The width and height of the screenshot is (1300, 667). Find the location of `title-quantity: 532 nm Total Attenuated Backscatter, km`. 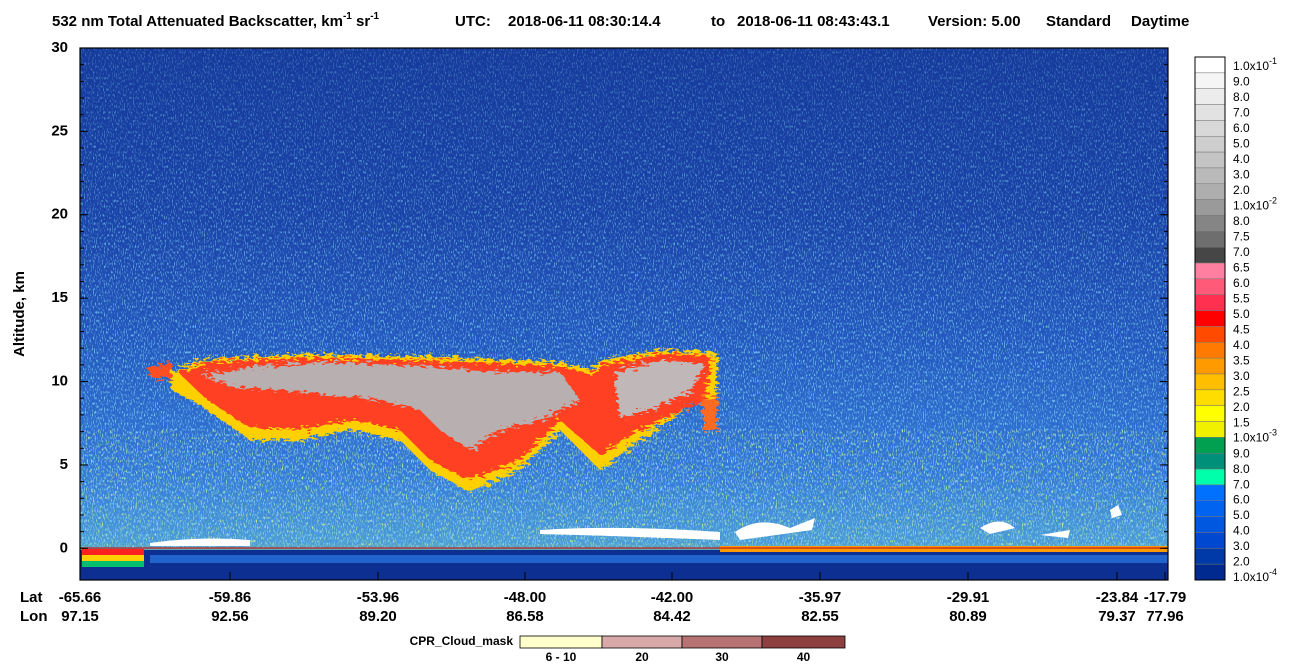

title-quantity: 532 nm Total Attenuated Backscatter, km is located at coordinates (197, 21).